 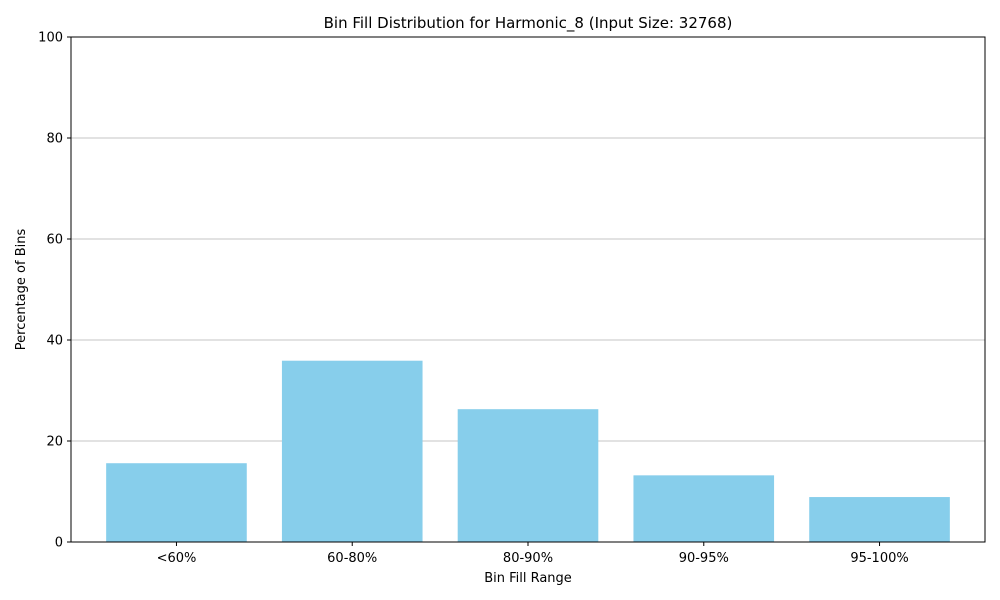 I want to click on y-tick-label: 80, so click(x=54, y=139).